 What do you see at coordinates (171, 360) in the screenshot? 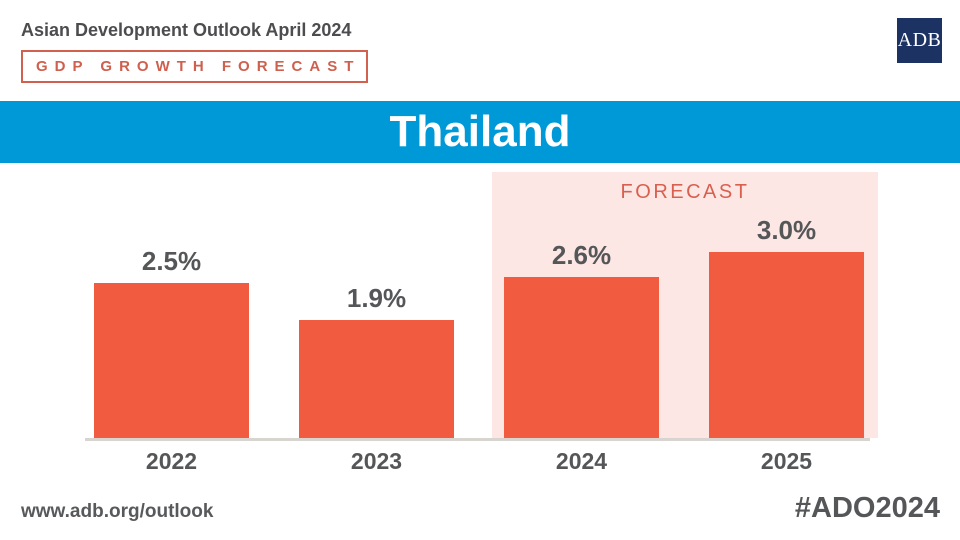
I see `bar-2022` at bounding box center [171, 360].